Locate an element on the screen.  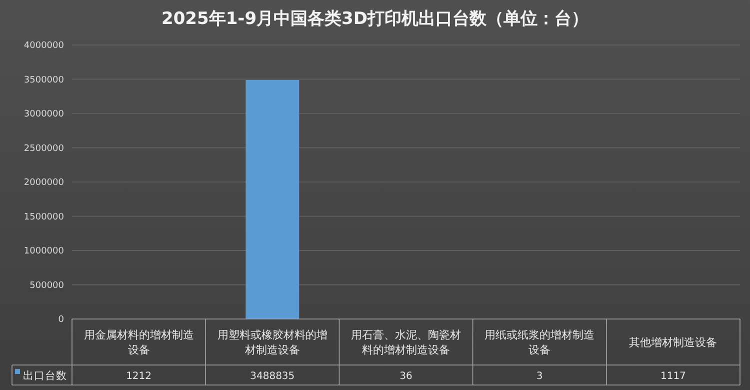
y-tick-label: 1500000 is located at coordinates (44, 217).